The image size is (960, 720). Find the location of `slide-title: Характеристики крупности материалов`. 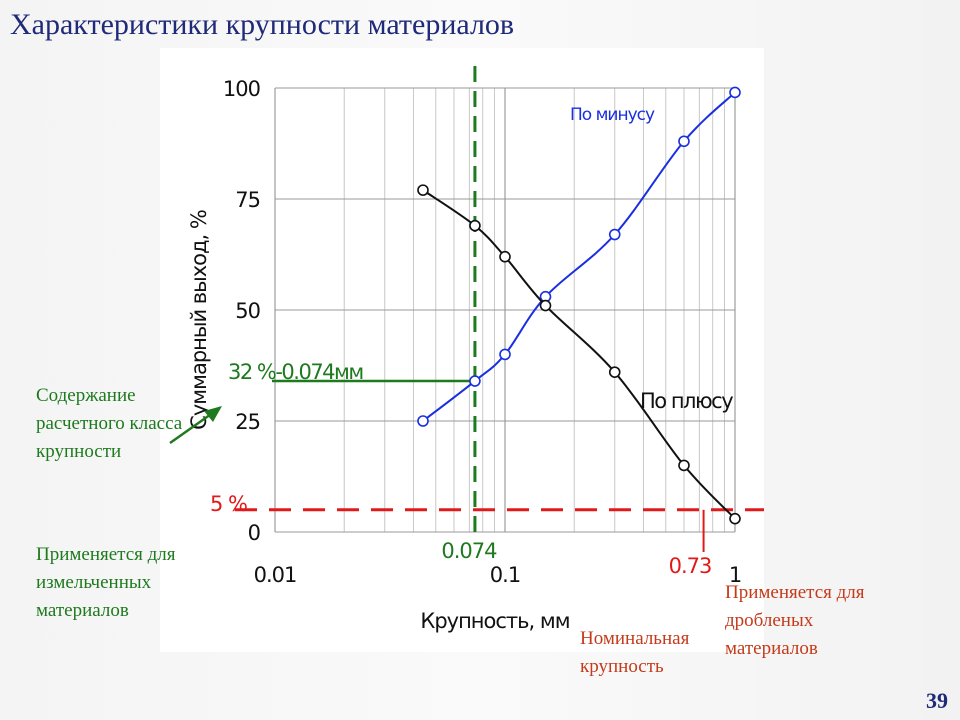

slide-title: Характеристики крупности материалов is located at coordinates (262, 24).